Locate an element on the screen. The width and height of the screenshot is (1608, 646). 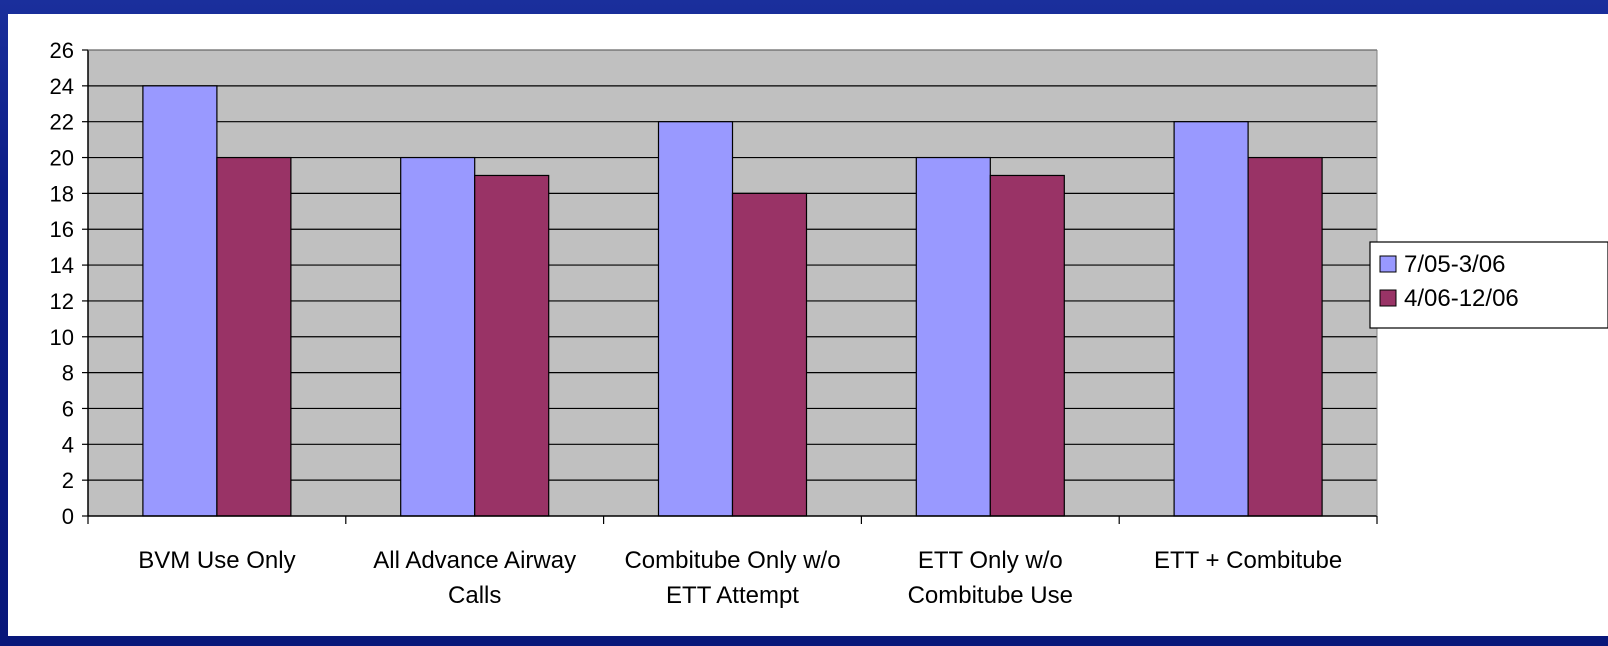
x-tick-label: ETT + Combitube is located at coordinates (1248, 560).